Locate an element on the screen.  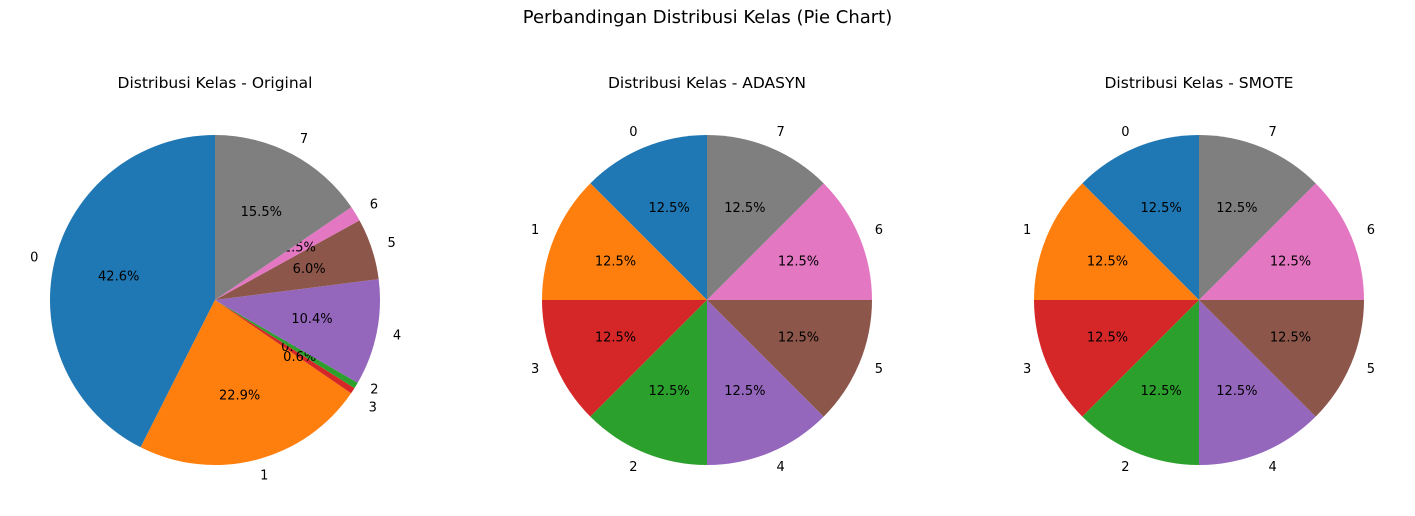
pie-title: Distribusi Kelas - ADASYN is located at coordinates (707, 83).